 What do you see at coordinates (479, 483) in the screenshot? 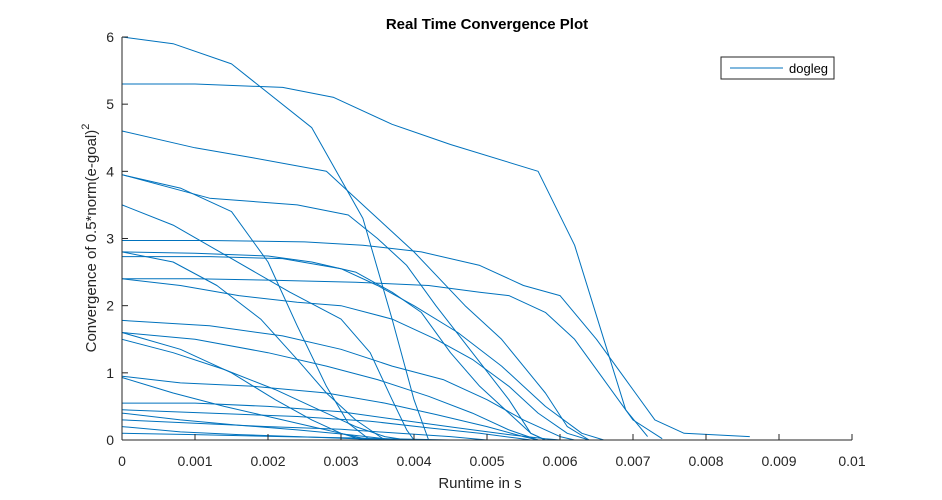
I see `x-axis-label: Runtime in s` at bounding box center [479, 483].